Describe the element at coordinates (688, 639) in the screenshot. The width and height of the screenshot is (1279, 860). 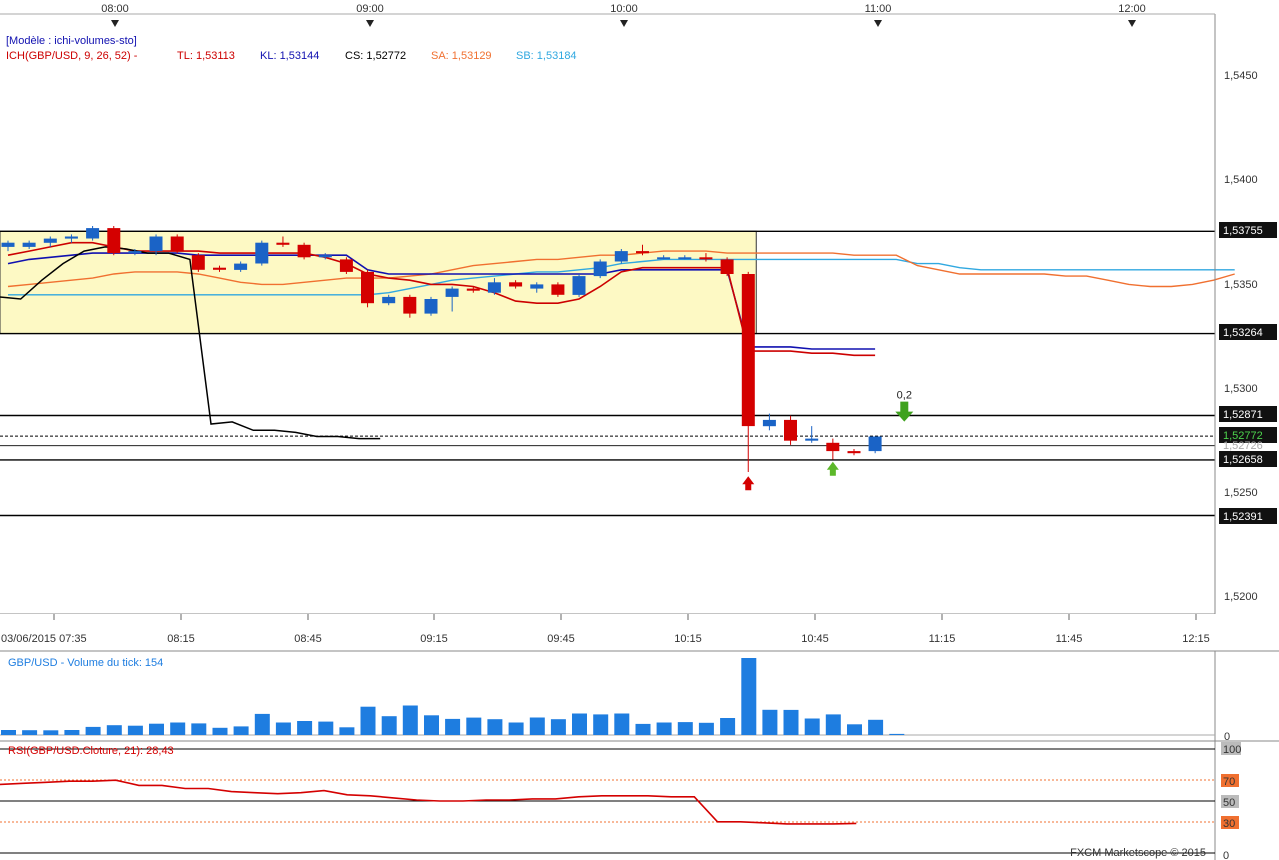
I see `bottom-time-label: 10:15` at that location.